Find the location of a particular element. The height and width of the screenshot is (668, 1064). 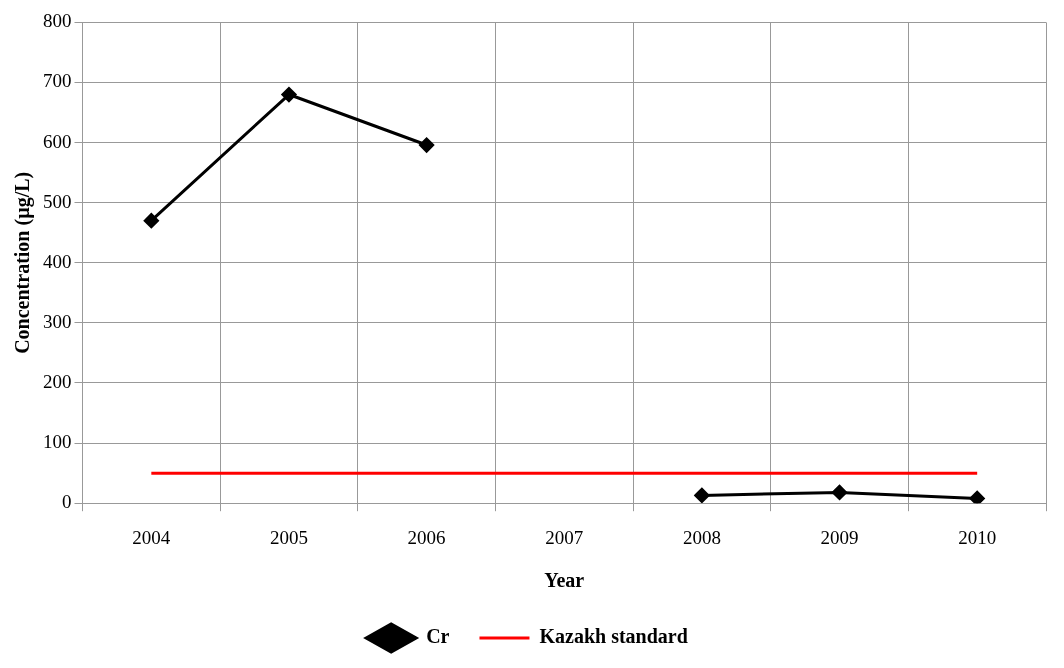

x-tick-label: 2006 is located at coordinates (426, 537).